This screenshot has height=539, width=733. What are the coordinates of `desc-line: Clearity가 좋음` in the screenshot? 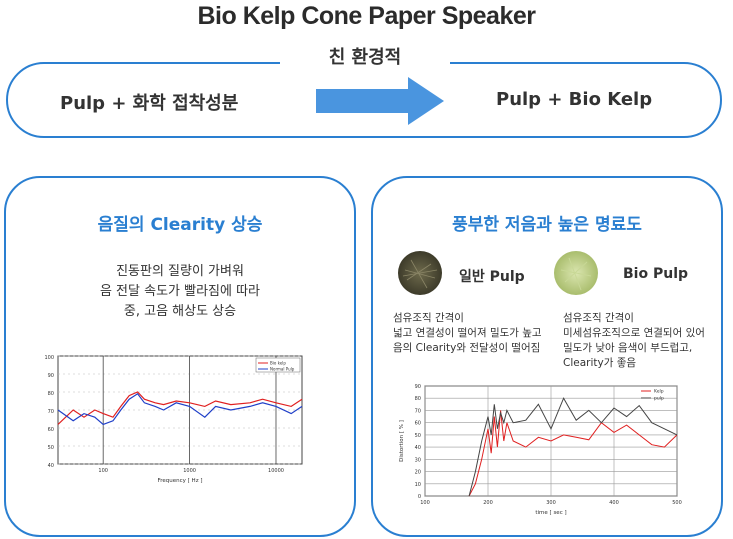 It's located at (600, 363).